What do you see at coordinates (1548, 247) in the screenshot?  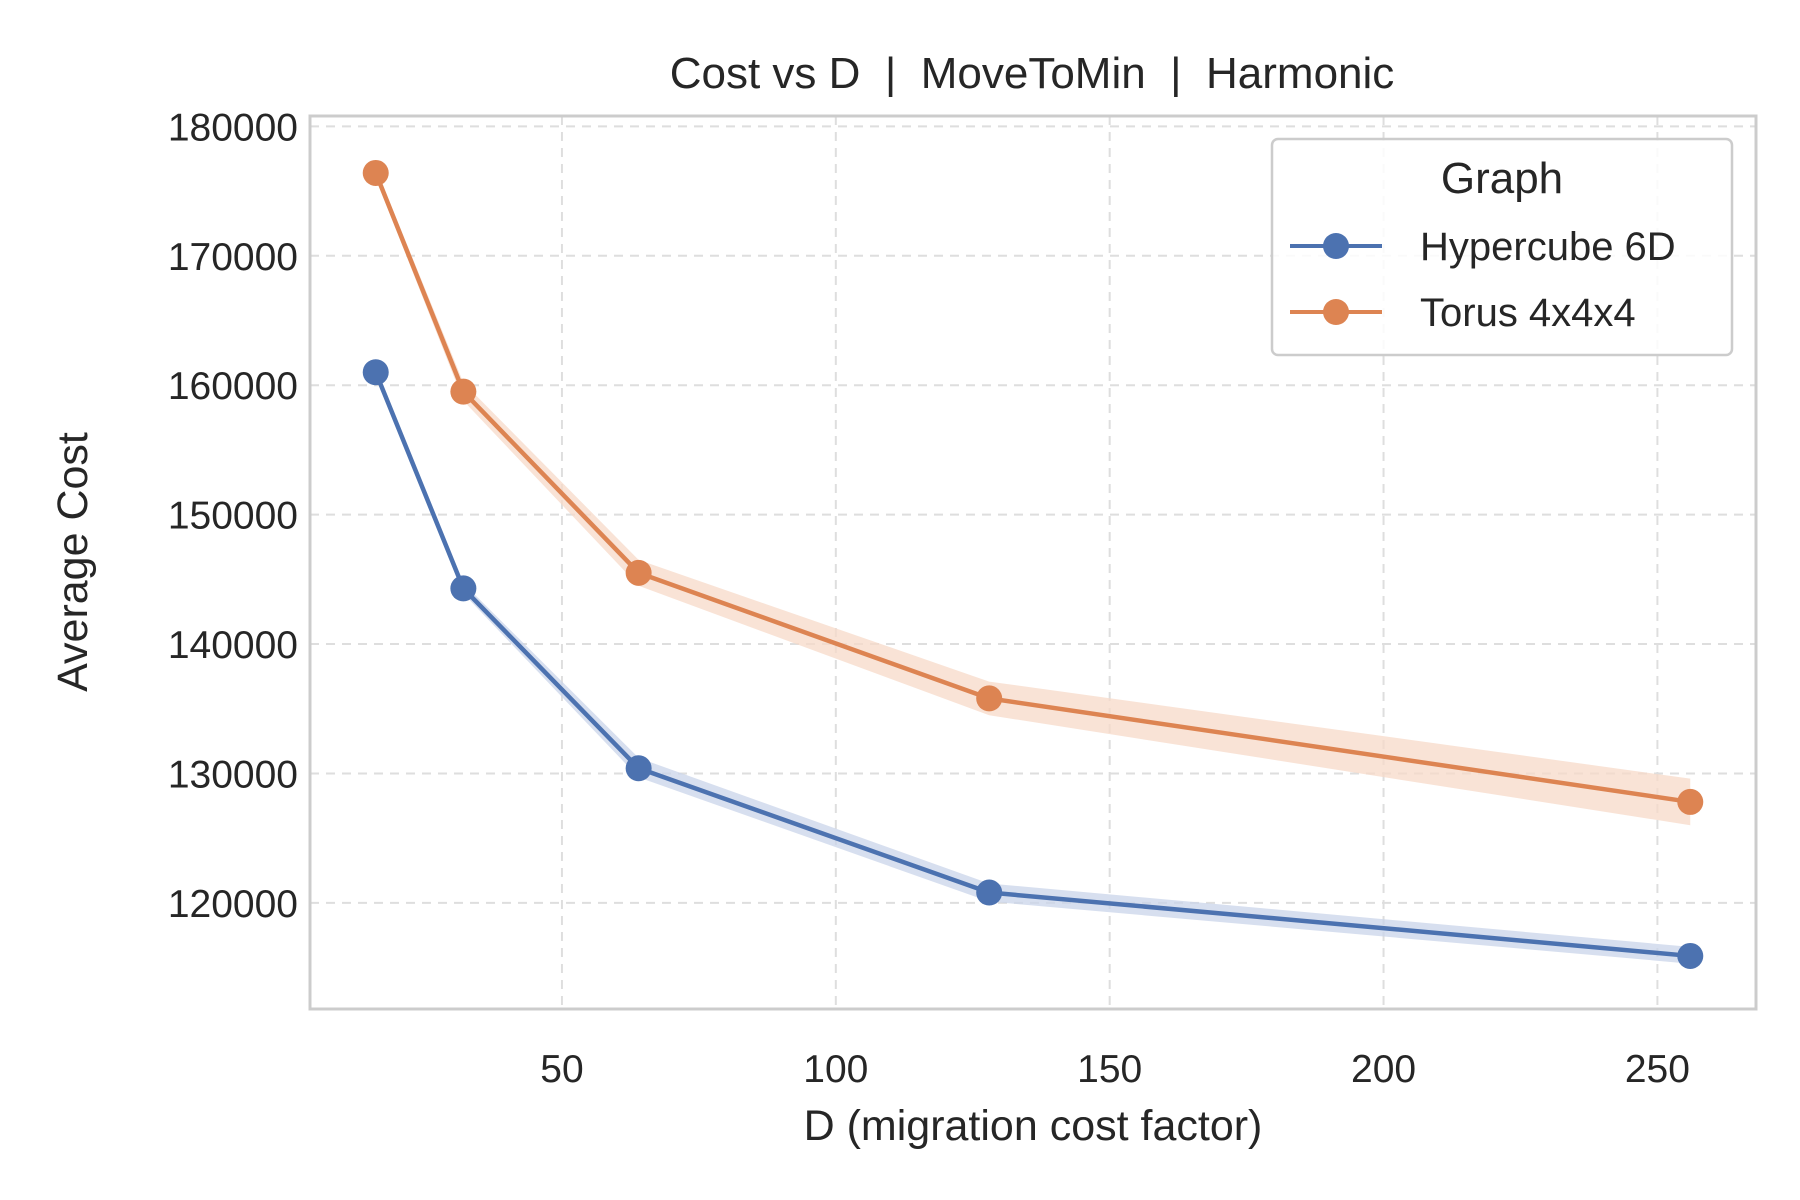 I see `legend-label-hypercube-6d: Hypercube 6D` at bounding box center [1548, 247].